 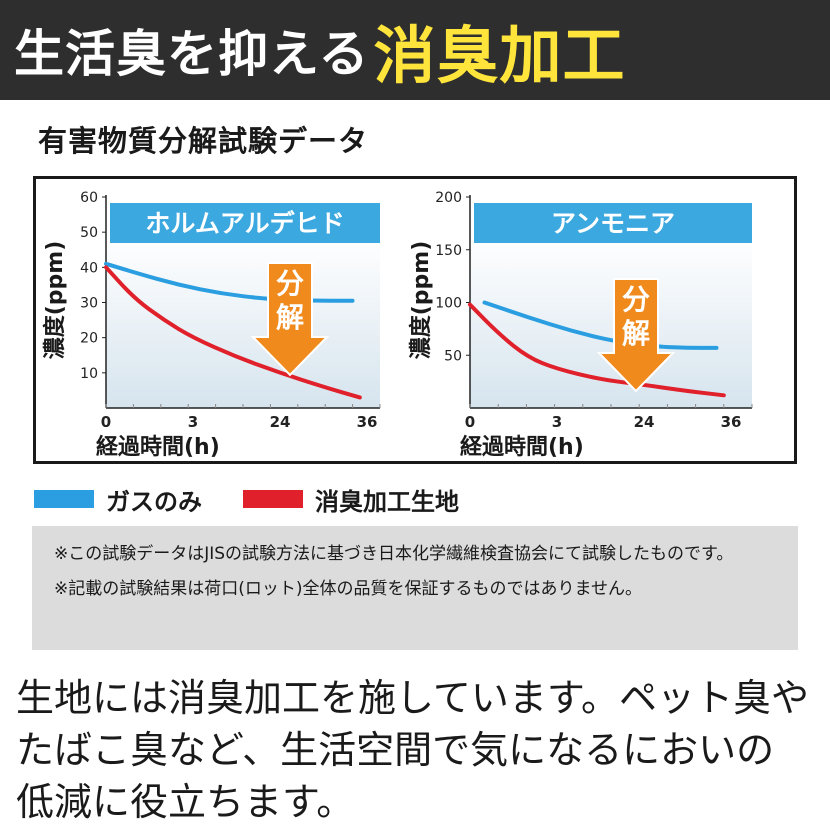 What do you see at coordinates (89, 198) in the screenshot?
I see `y-tick-label: 60` at bounding box center [89, 198].